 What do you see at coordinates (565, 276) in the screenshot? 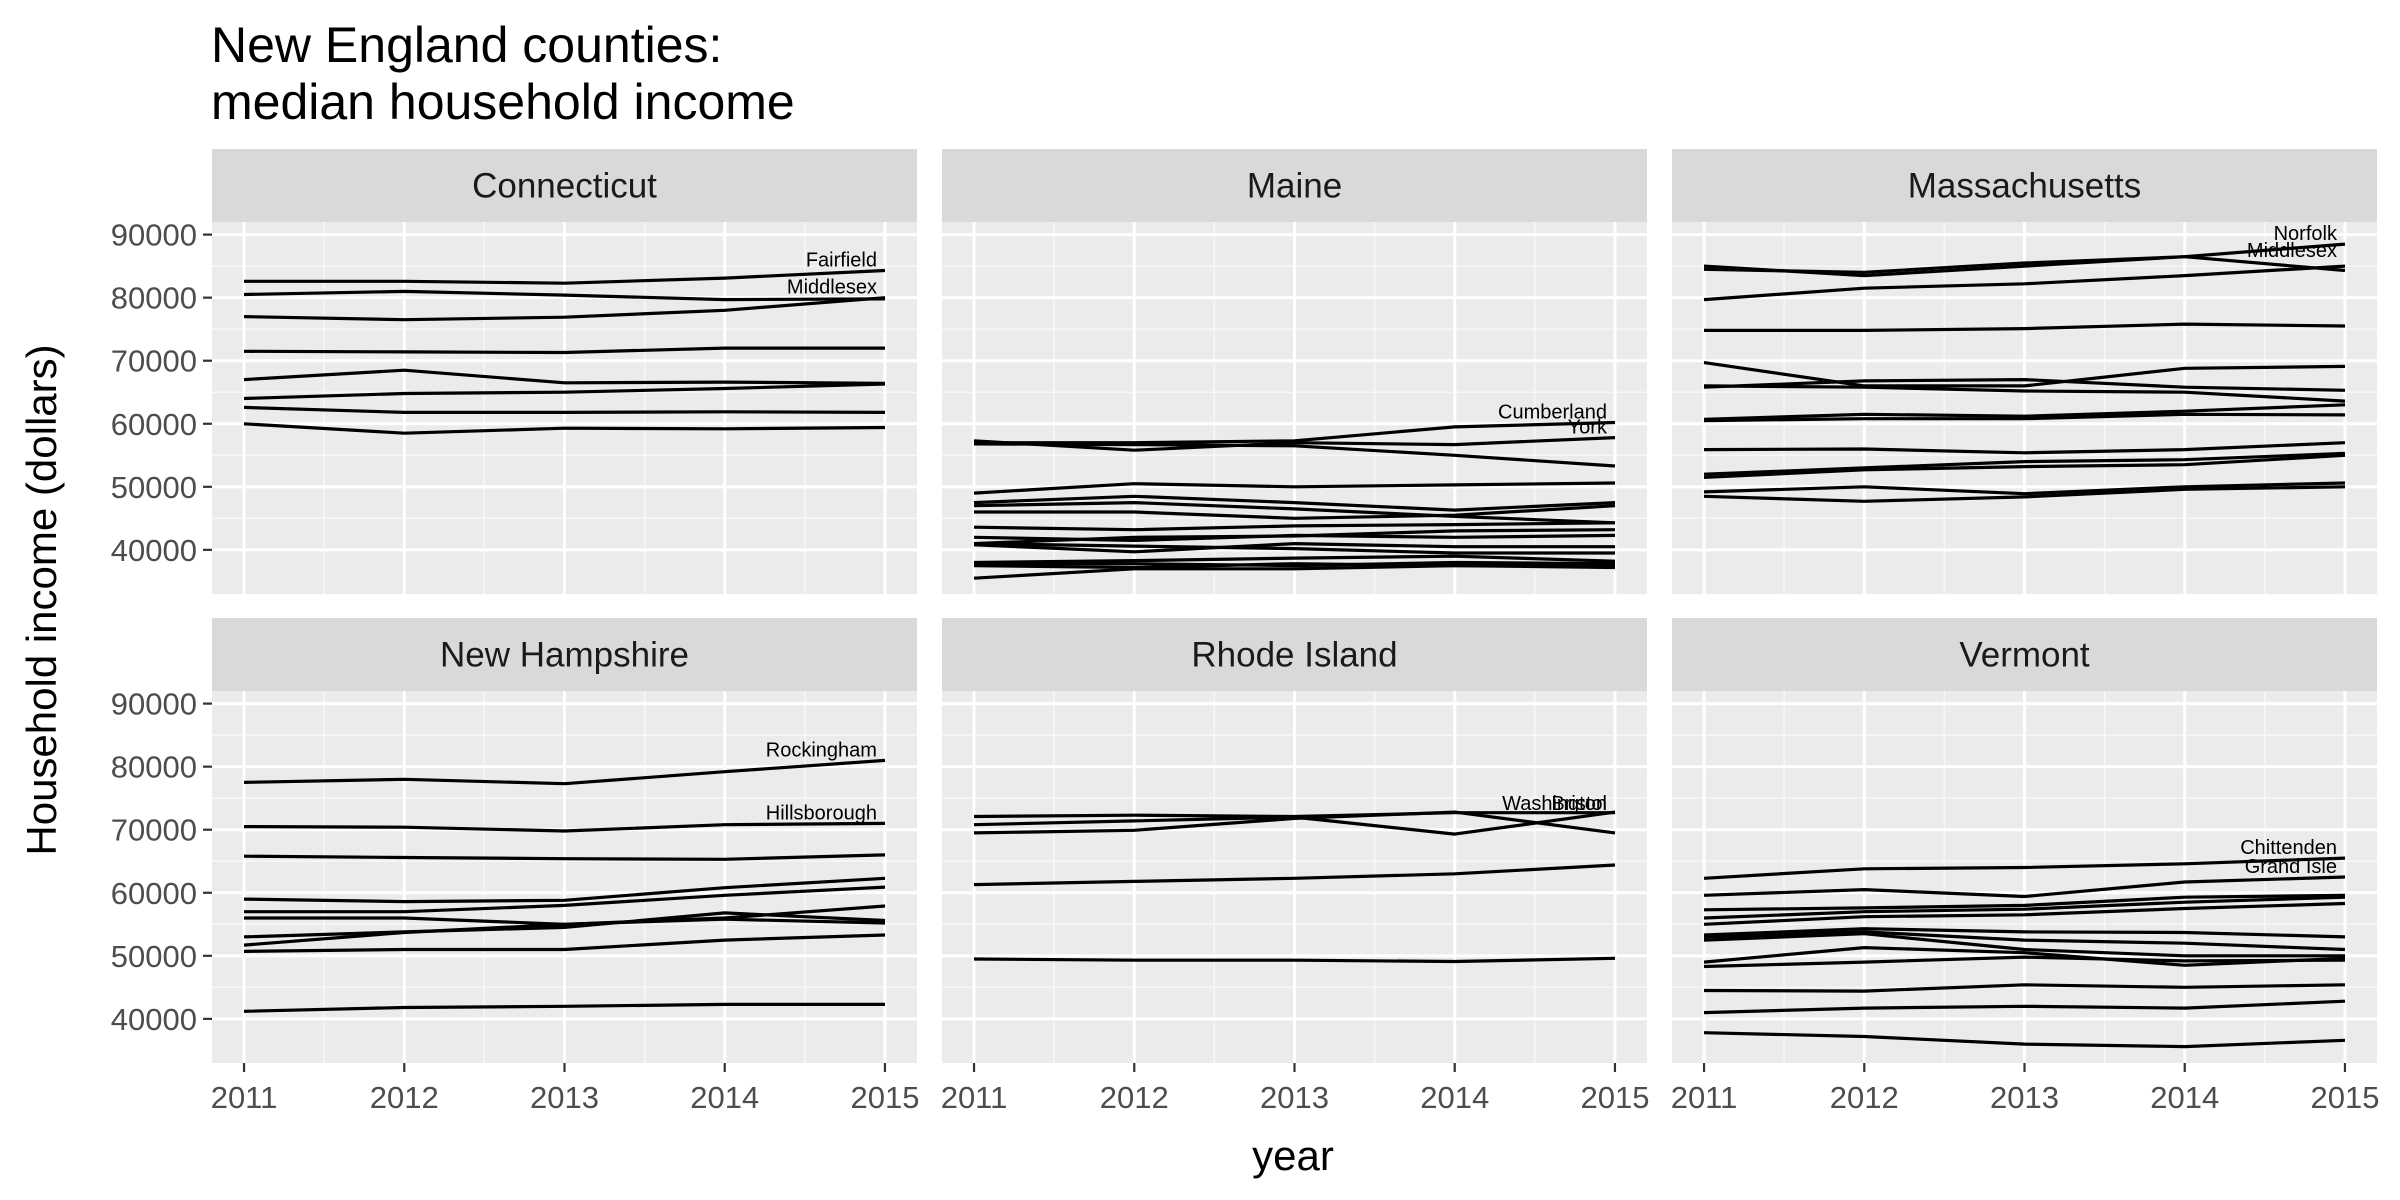
I see `series-line-connecticut-fairfield` at bounding box center [565, 276].